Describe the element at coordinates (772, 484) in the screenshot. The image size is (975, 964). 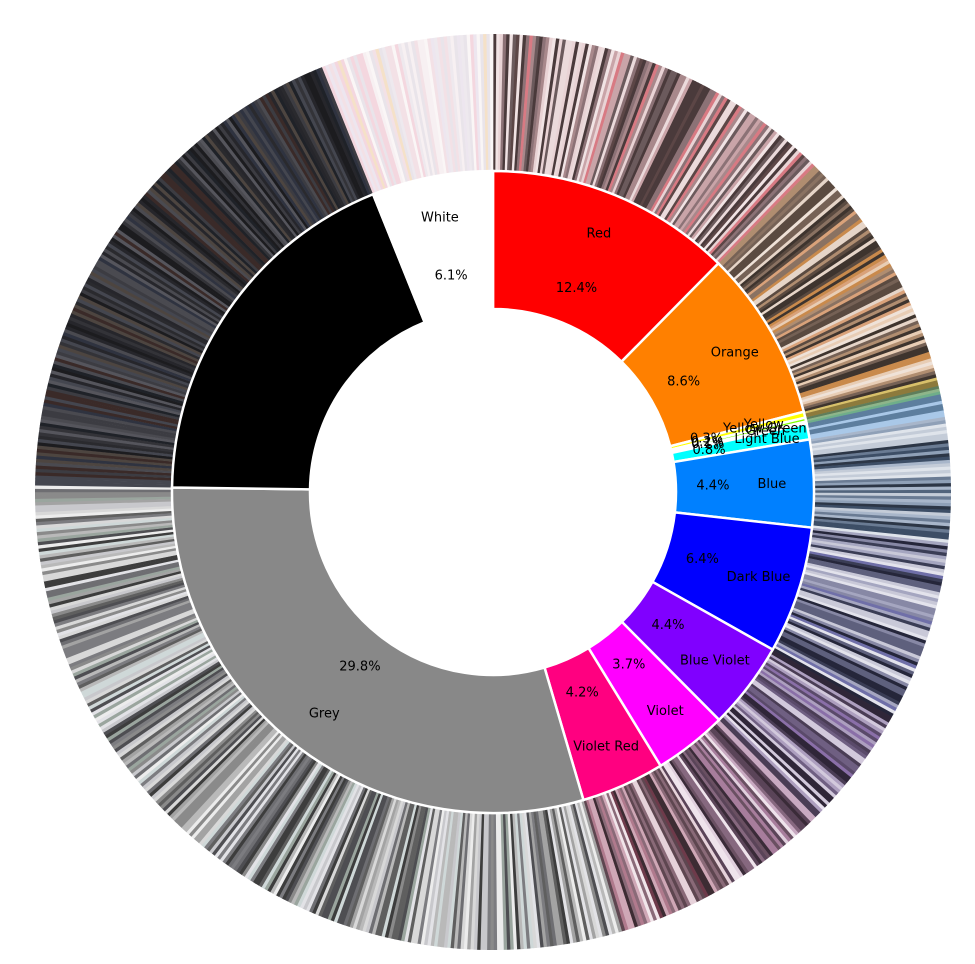
I see `slice-label-blue: Blue` at that location.